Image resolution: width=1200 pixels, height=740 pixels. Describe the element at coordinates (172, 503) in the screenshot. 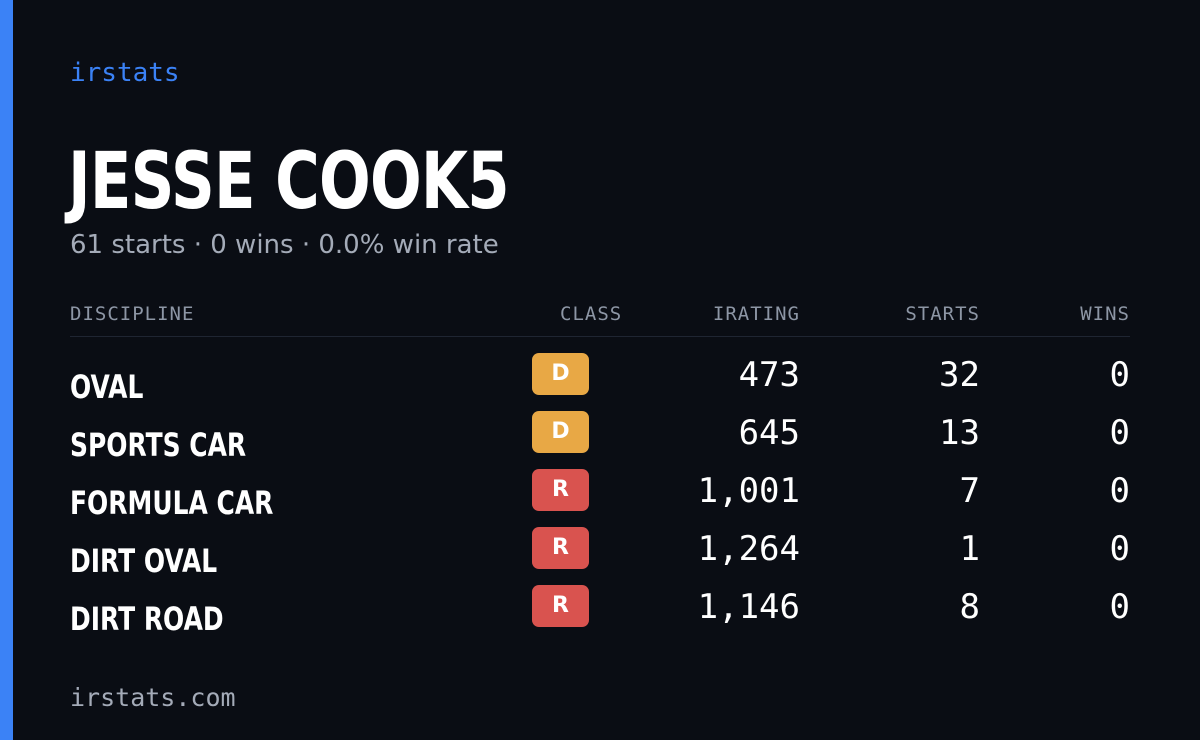

I see `discipline-name: FORMULA CAR` at that location.